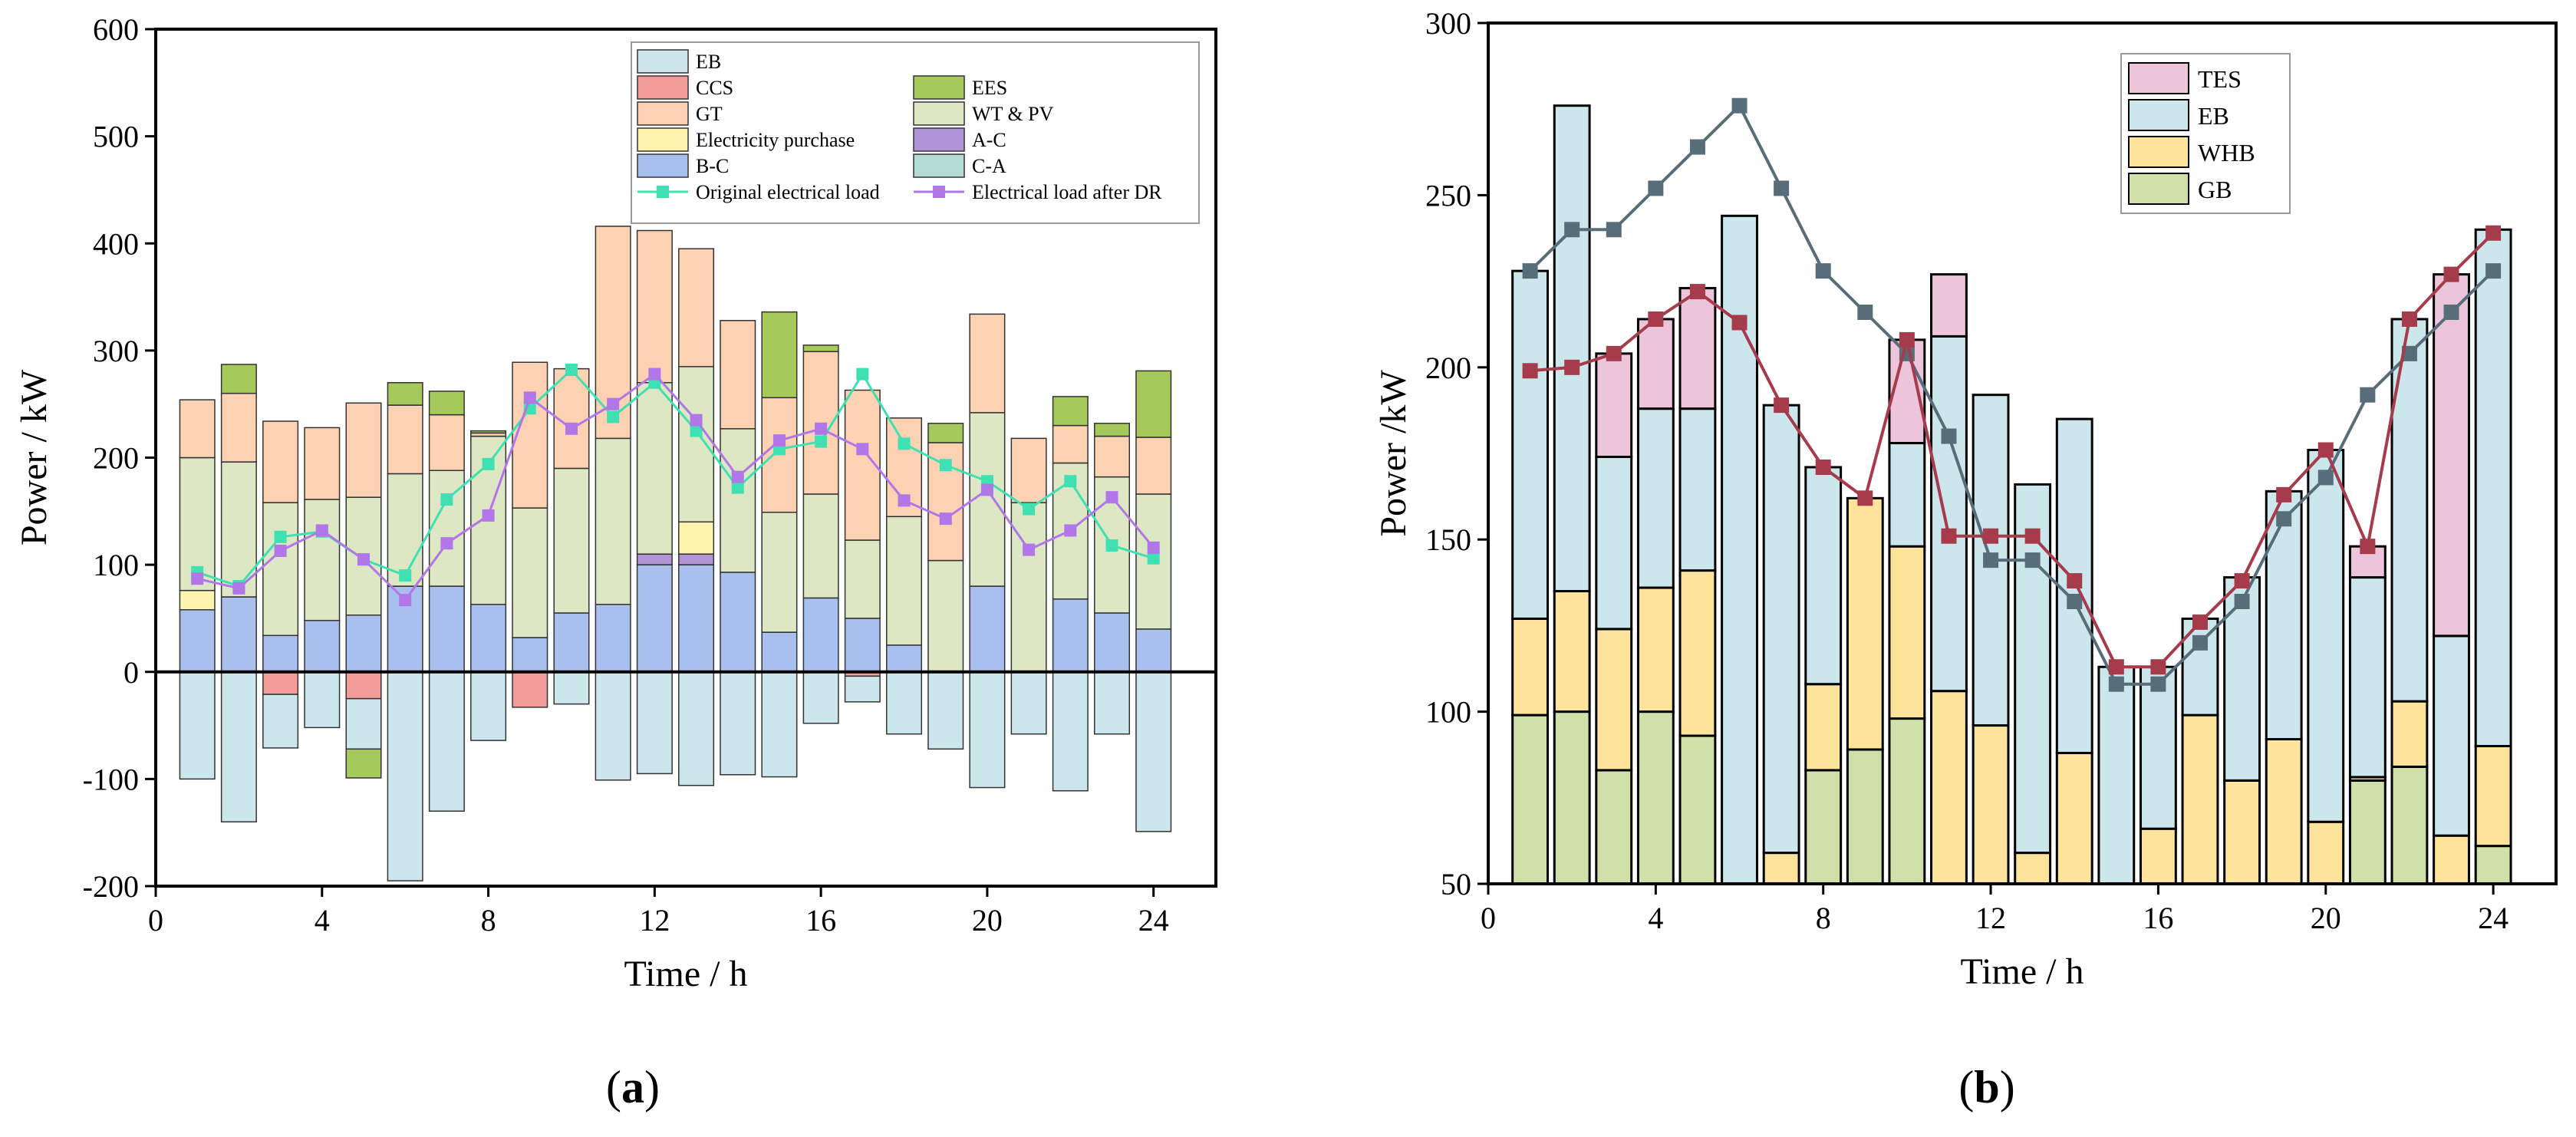 This screenshot has height=1137, width=2576. Describe the element at coordinates (131, 672) in the screenshot. I see `a-y-tick-label: 0` at that location.